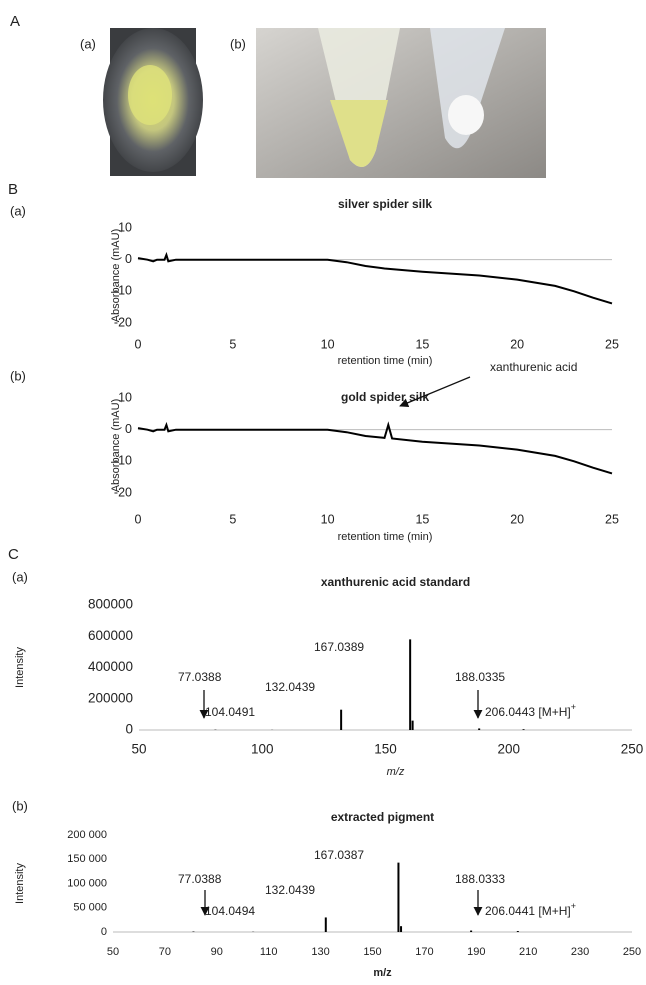 Image resolution: width=646 pixels, height=985 pixels. What do you see at coordinates (476, 952) in the screenshot?
I see `x-tick-label: 190` at bounding box center [476, 952].